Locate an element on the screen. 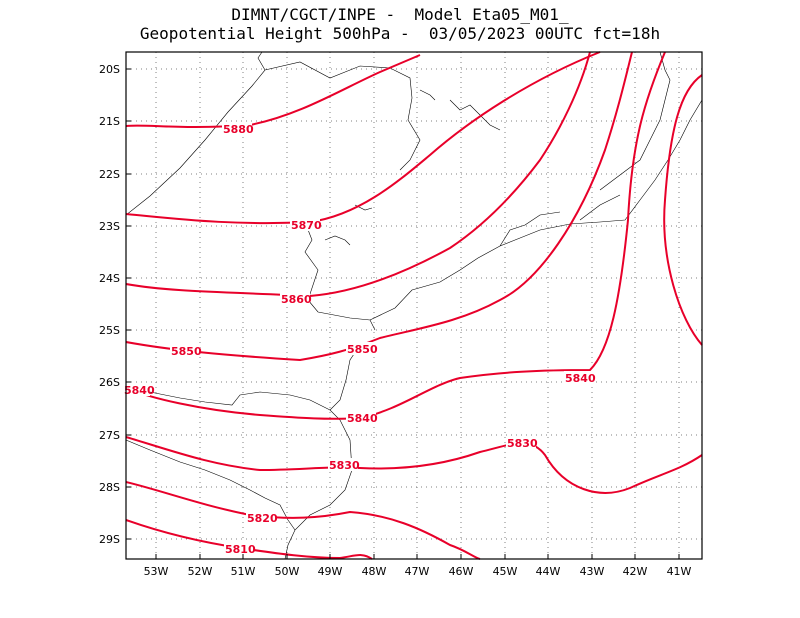 This screenshot has width=800, height=618. contour-5840-east is located at coordinates (683, 210).